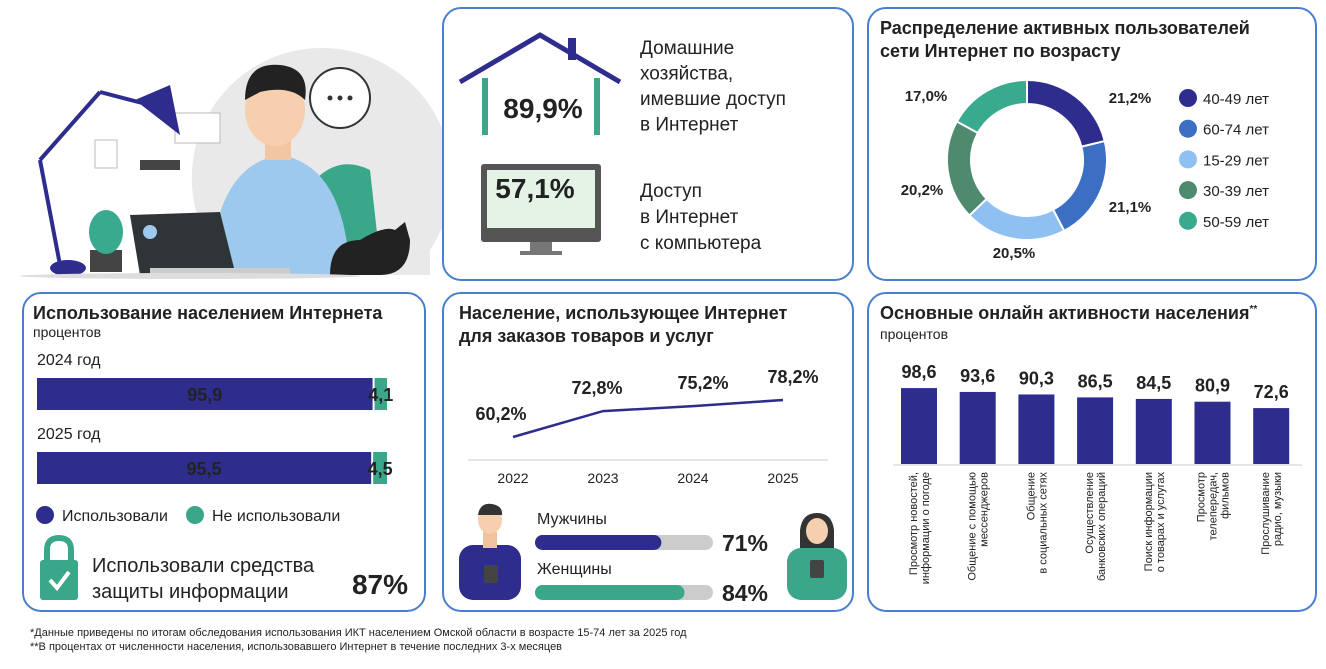  Describe the element at coordinates (1014, 253) in the screenshot. I see `value-label: 20,5%` at that location.